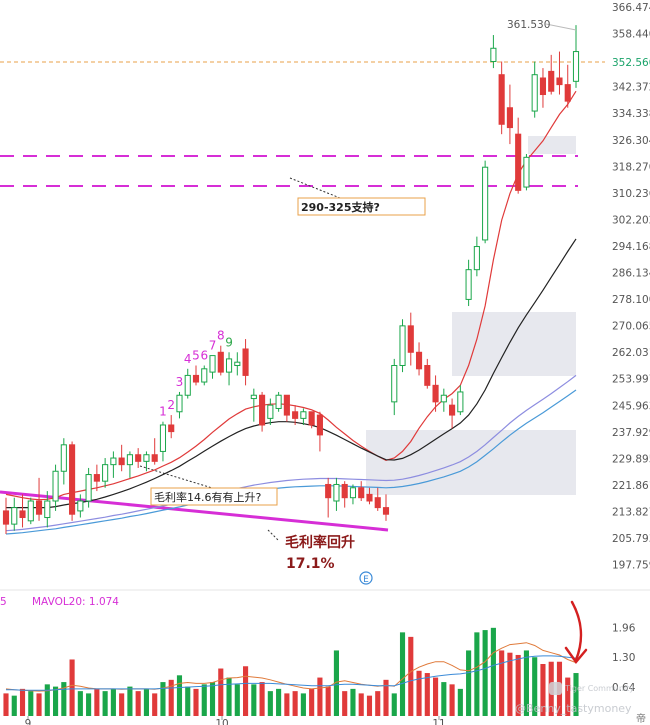 The image size is (650, 725). What do you see at coordinates (528, 25) in the screenshot?
I see `high-price-label: 361.530` at bounding box center [528, 25].